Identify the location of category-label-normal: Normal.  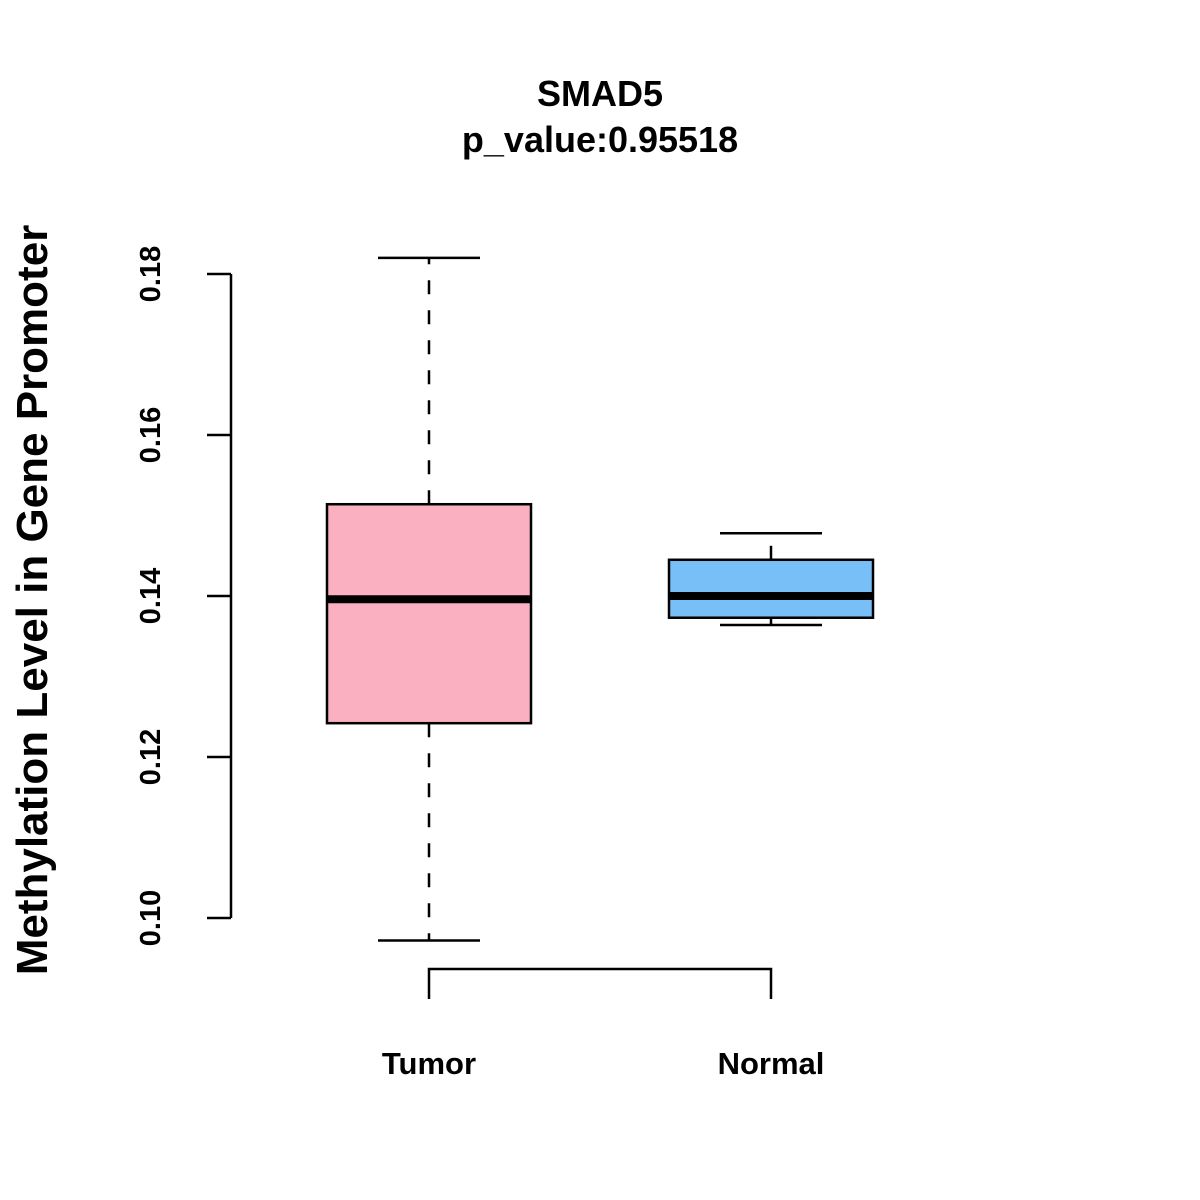
(771, 1063).